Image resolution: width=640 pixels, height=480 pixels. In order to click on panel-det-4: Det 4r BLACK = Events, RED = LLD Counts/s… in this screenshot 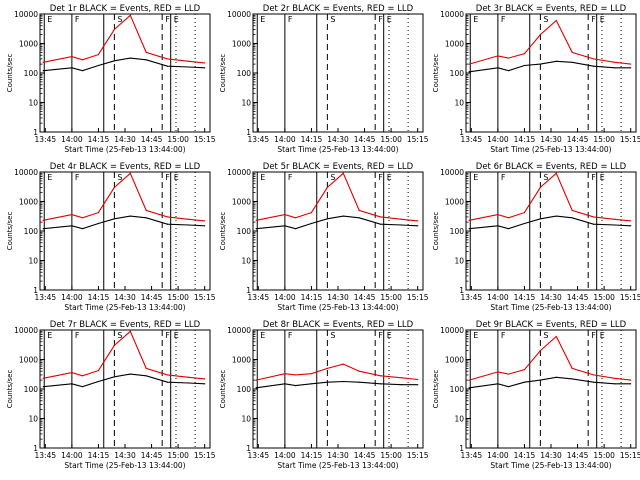, I will do `click(111, 237)`.